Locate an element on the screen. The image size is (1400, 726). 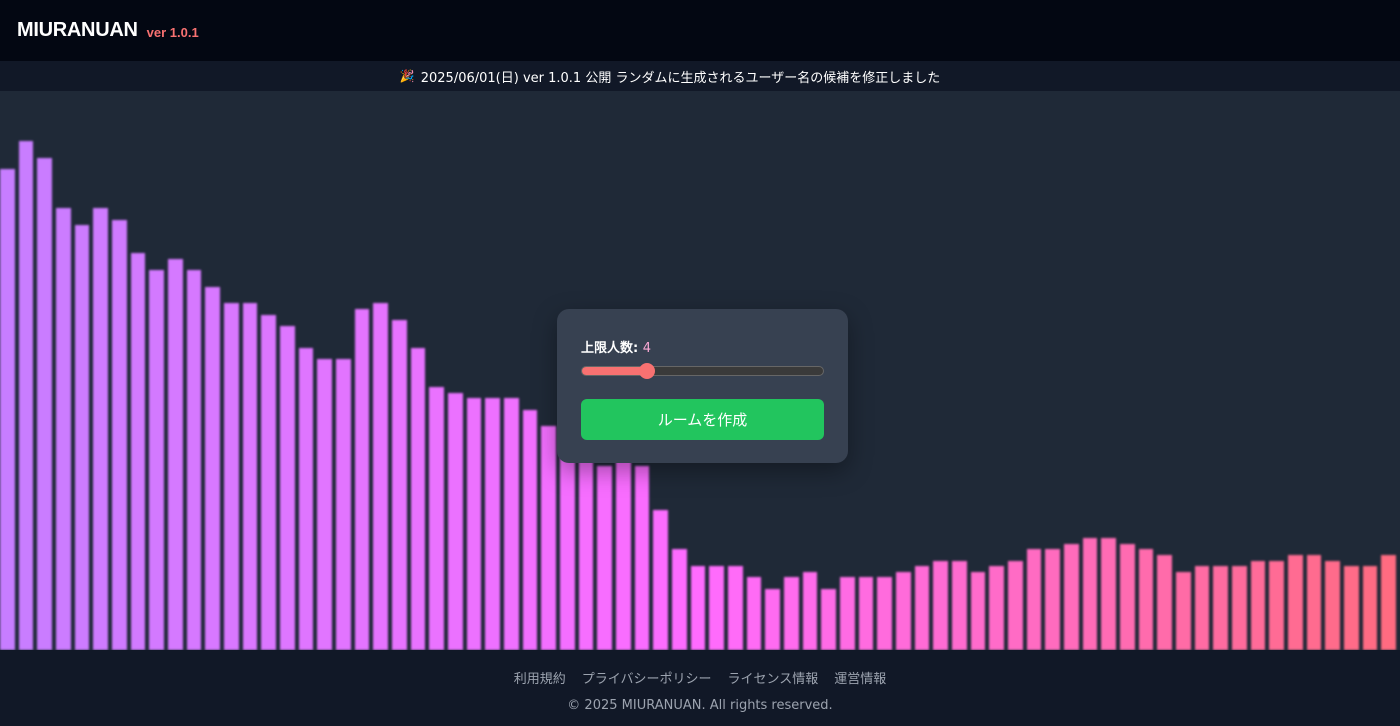
app-logo: MIURANUAN is located at coordinates (77, 30).